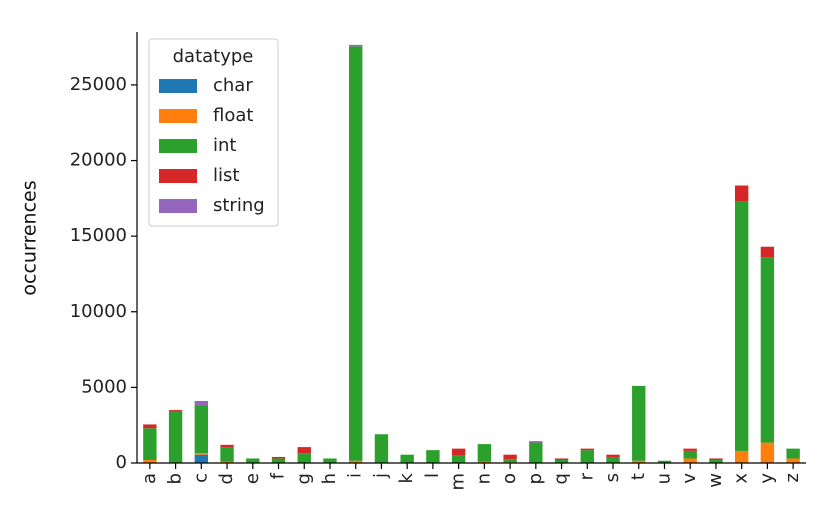 The image size is (839, 526). Describe the element at coordinates (741, 456) in the screenshot. I see `bar-x-float` at that location.